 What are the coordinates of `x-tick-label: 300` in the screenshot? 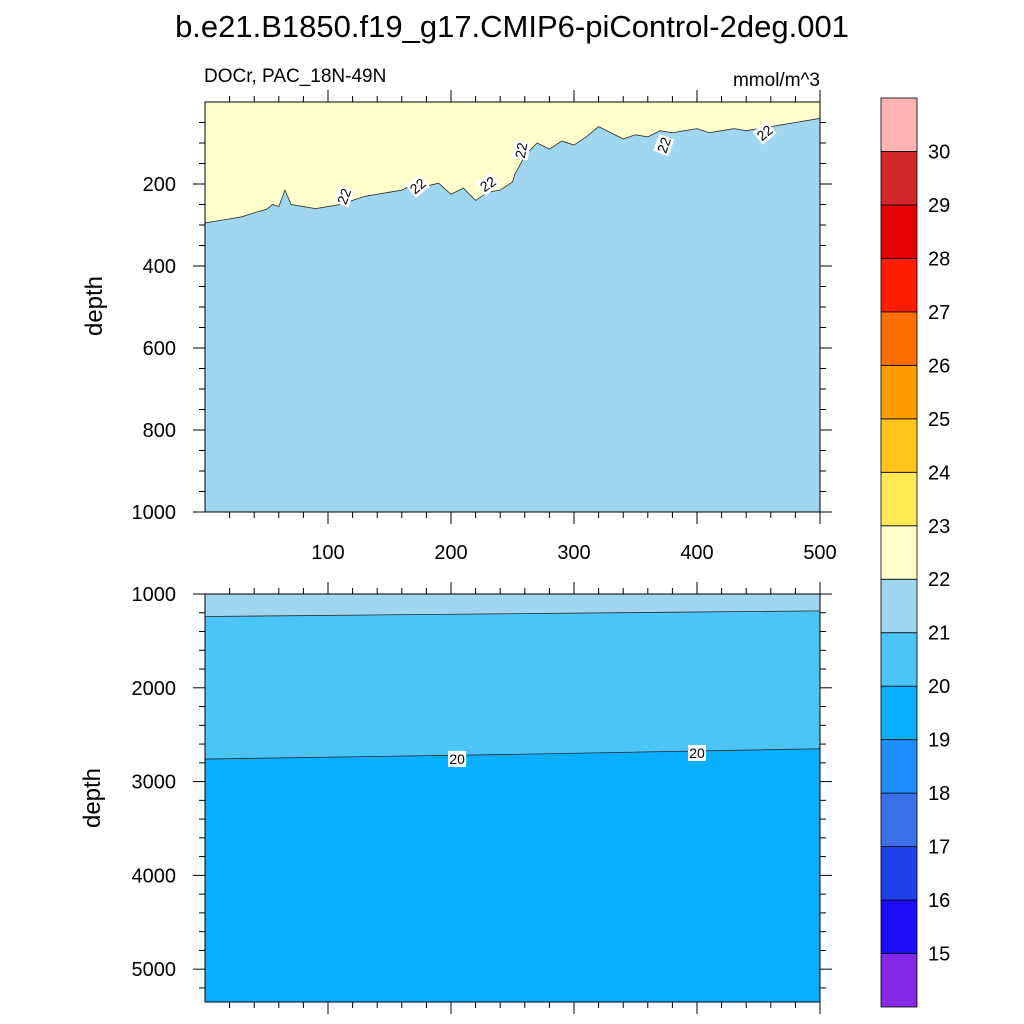 It's located at (573, 553).